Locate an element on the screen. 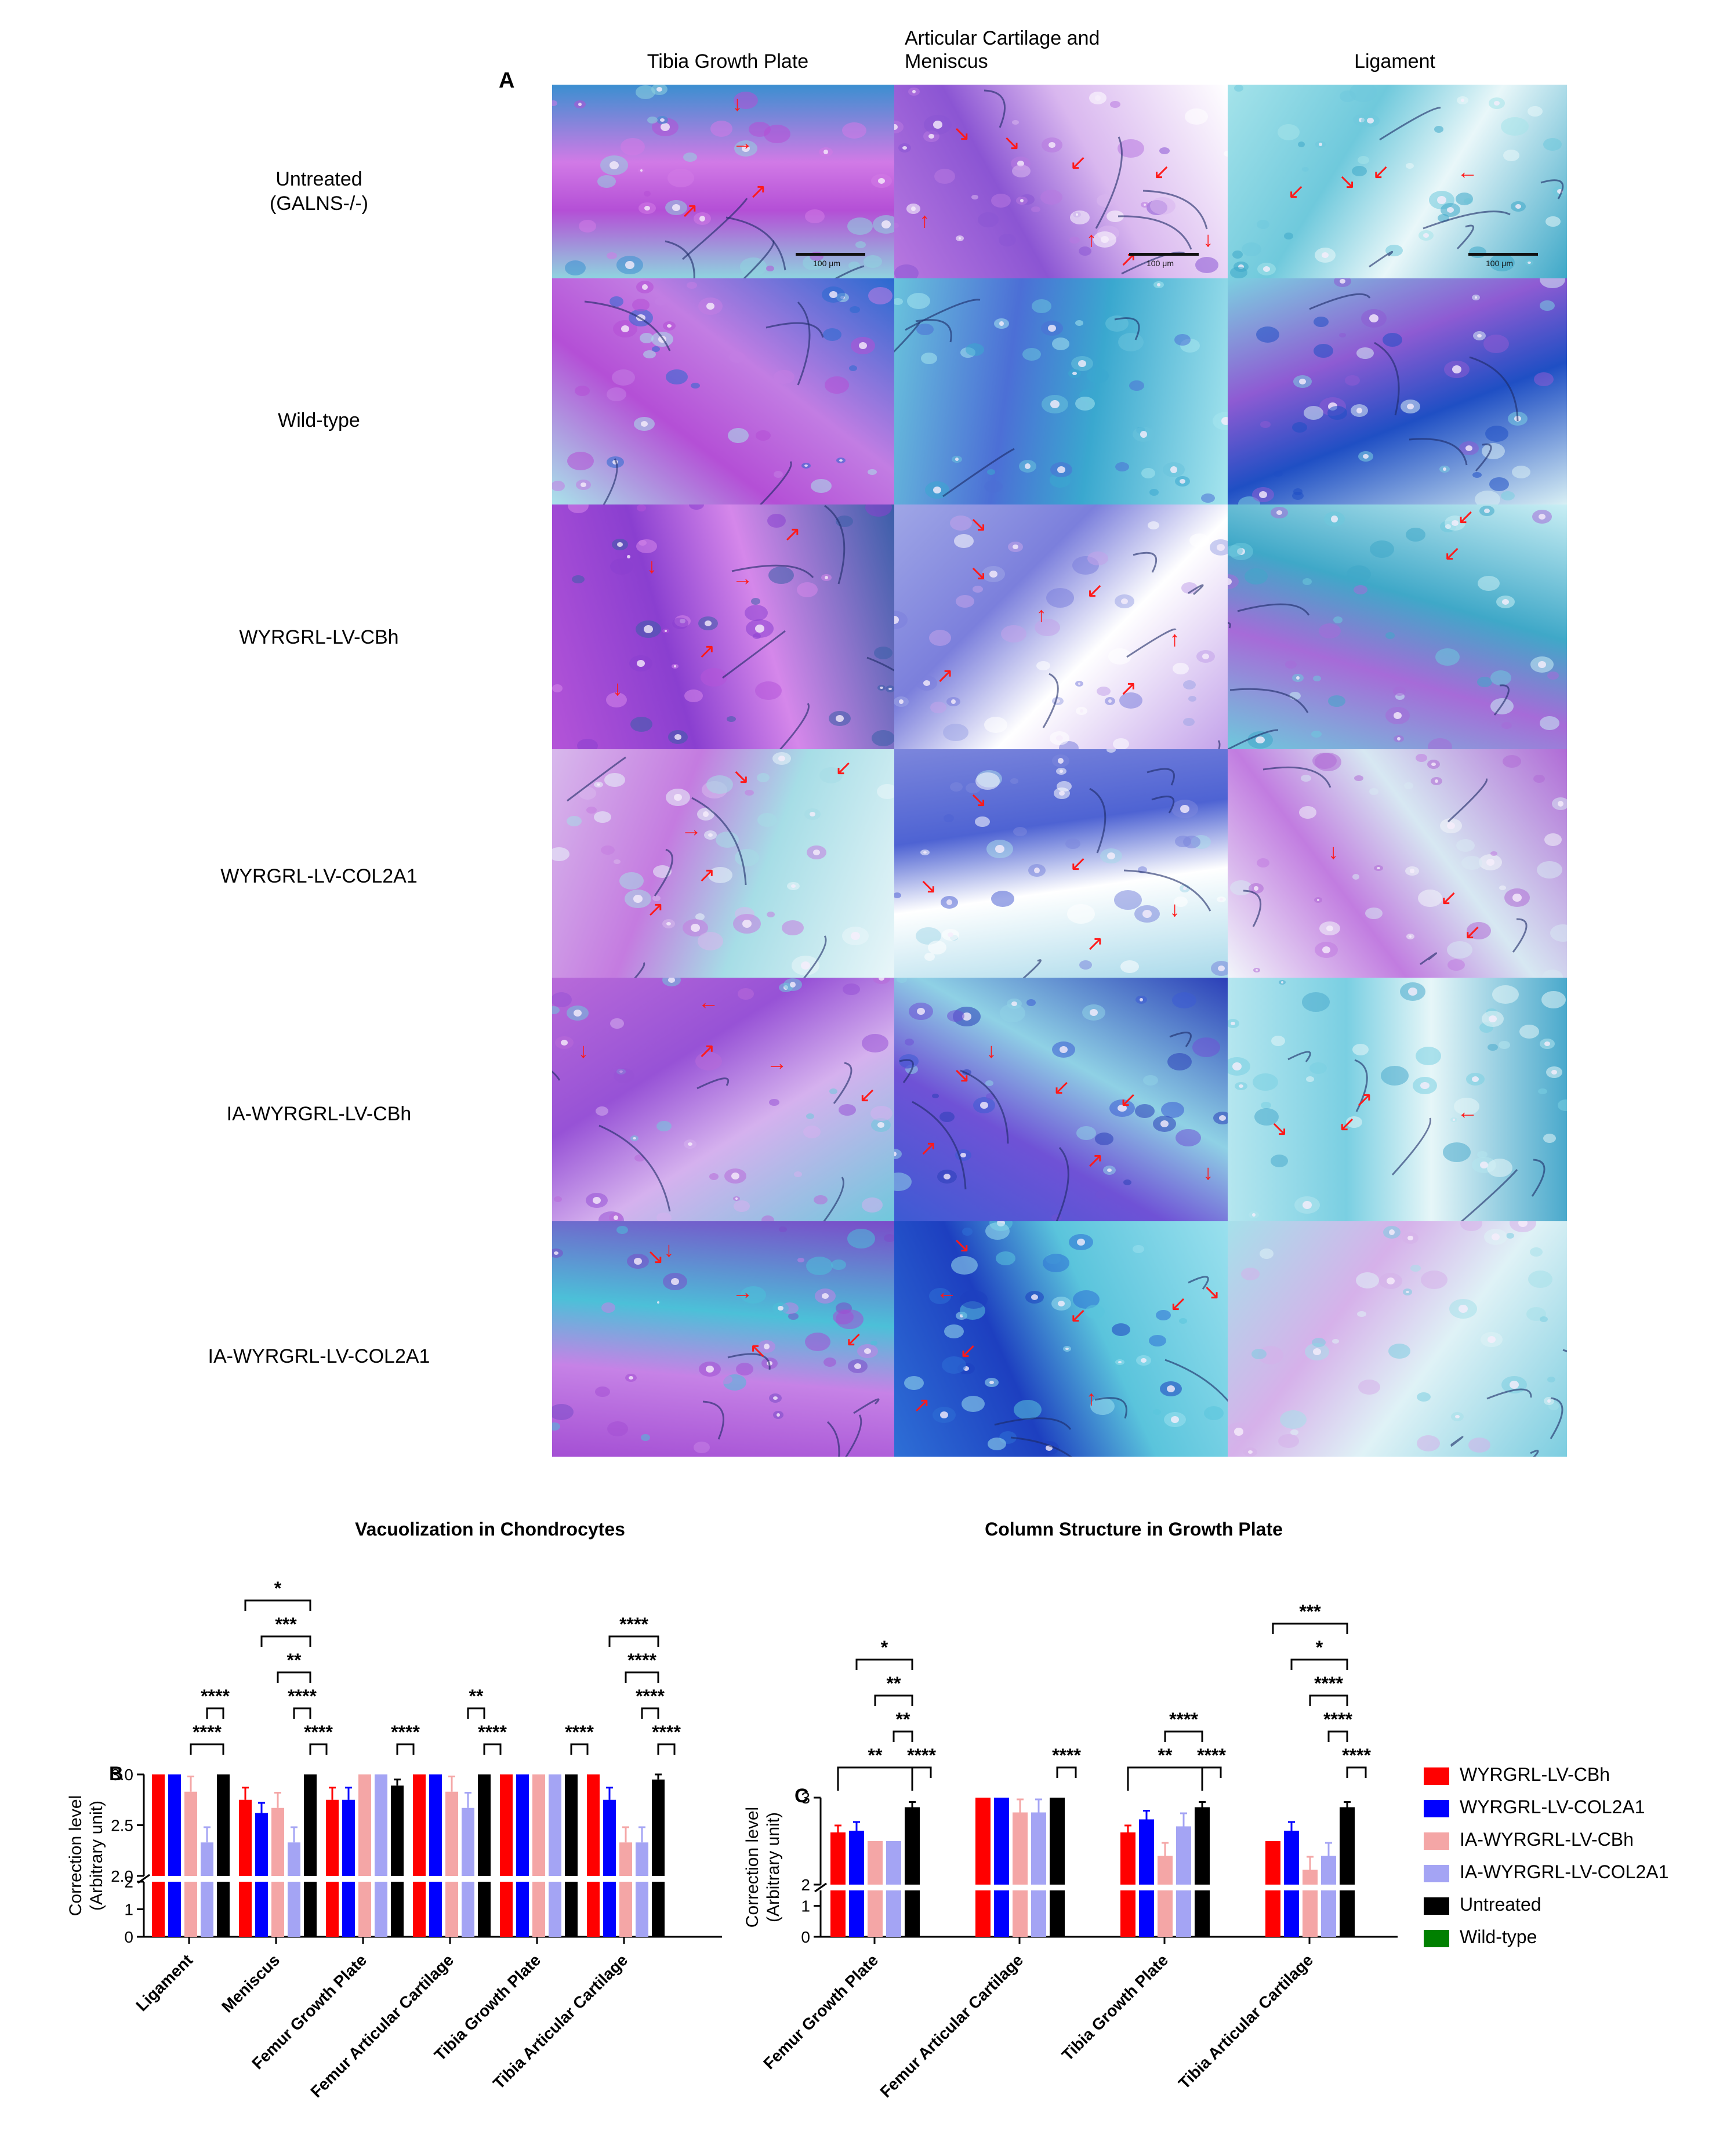 This screenshot has height=2156, width=1716. y-axis-label: (Arbitrary unit) is located at coordinates (96, 1856).